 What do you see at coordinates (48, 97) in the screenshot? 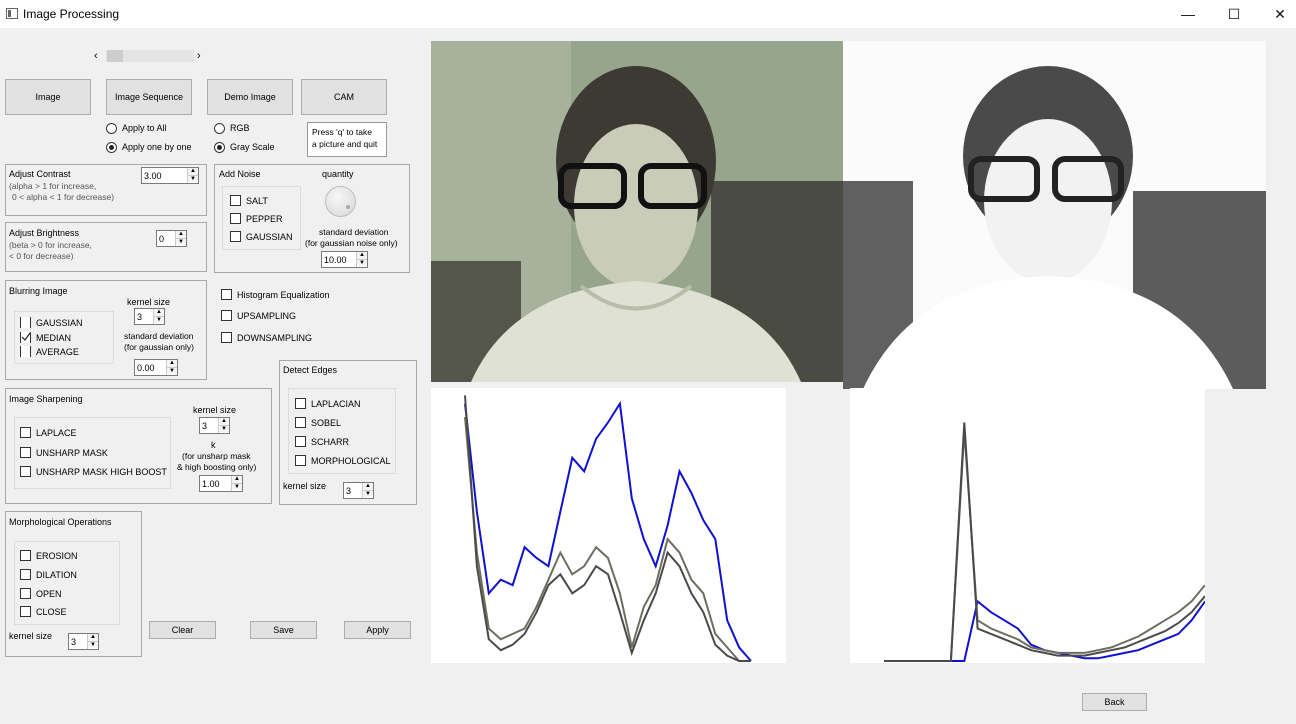
I see `image-button: Image` at bounding box center [48, 97].